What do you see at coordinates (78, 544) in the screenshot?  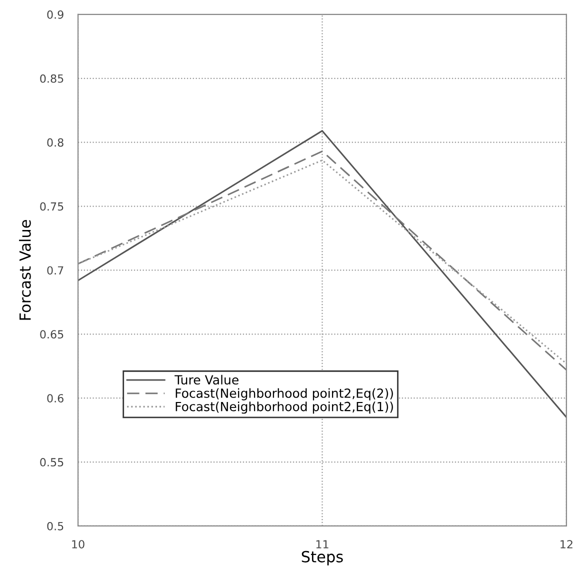 I see `x-tick-label: 10` at bounding box center [78, 544].